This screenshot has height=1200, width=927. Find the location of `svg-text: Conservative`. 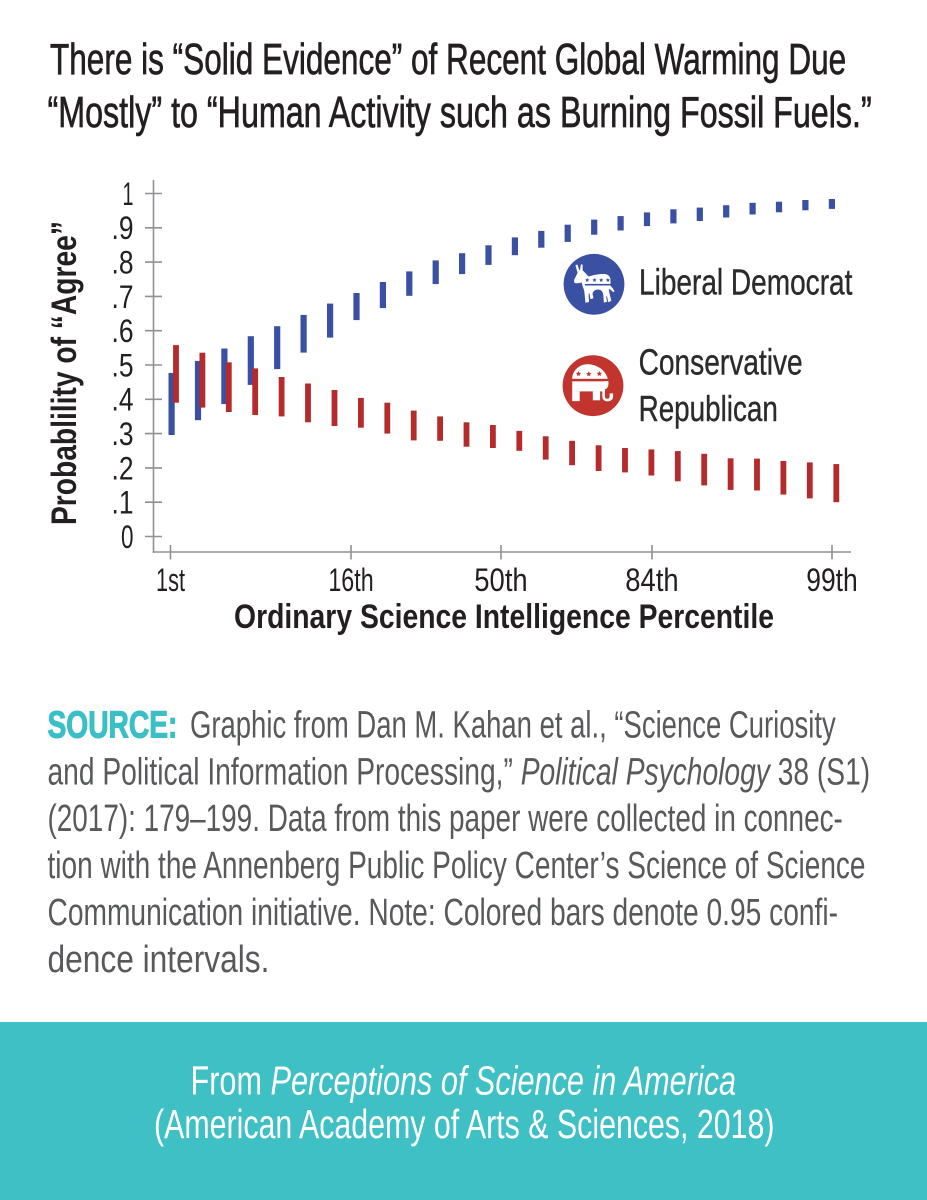

svg-text: Conservative is located at coordinates (721, 362).